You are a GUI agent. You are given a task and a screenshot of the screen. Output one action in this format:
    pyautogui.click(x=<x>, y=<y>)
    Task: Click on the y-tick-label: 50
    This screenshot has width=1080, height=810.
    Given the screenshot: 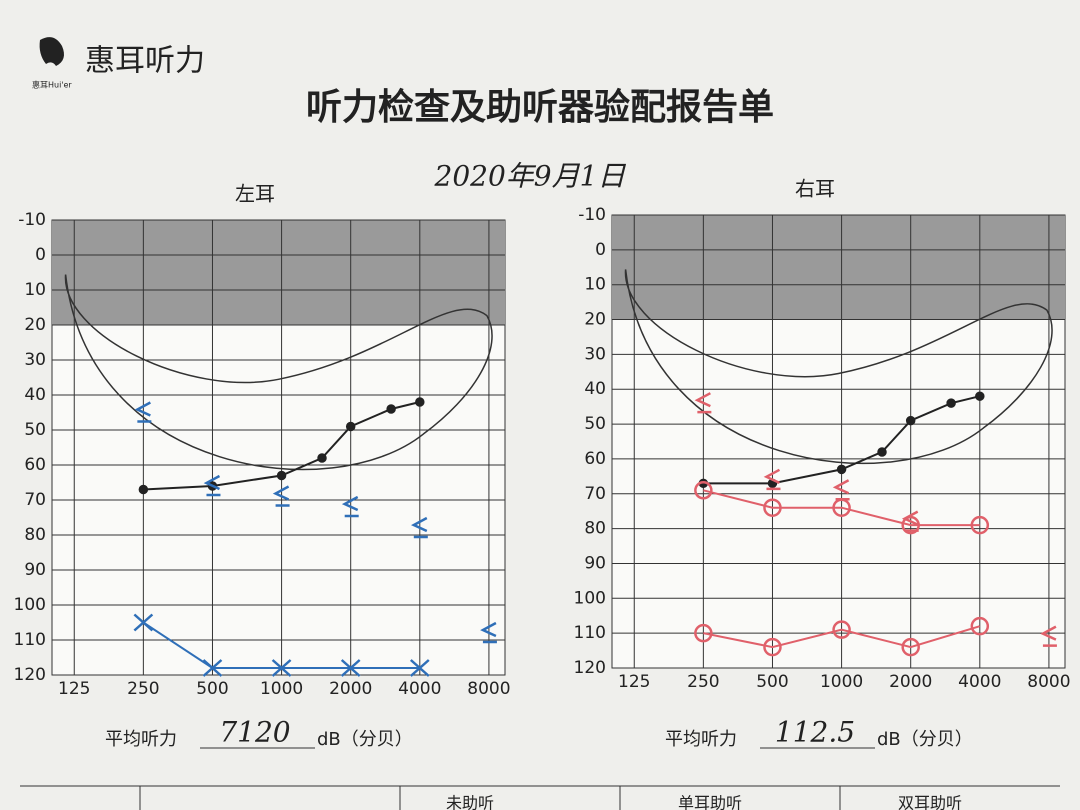 What is the action you would take?
    pyautogui.click(x=595, y=424)
    